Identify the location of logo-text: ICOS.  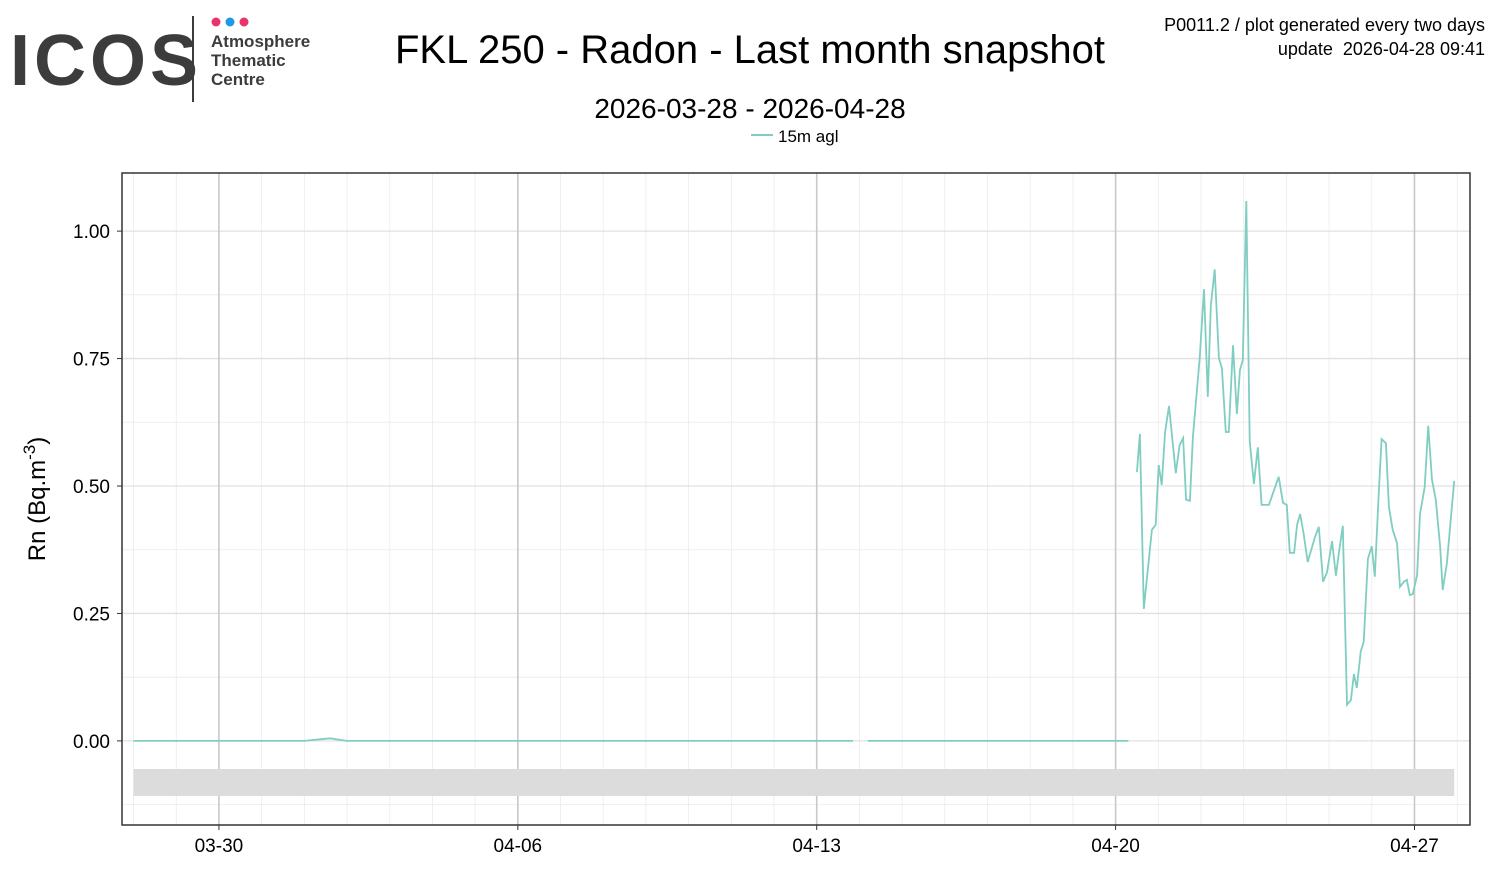
(106, 61).